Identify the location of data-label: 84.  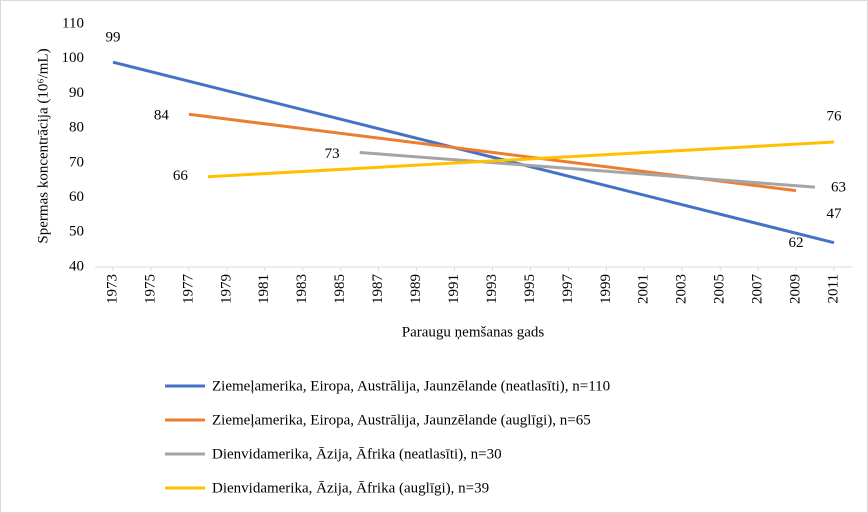
(162, 116).